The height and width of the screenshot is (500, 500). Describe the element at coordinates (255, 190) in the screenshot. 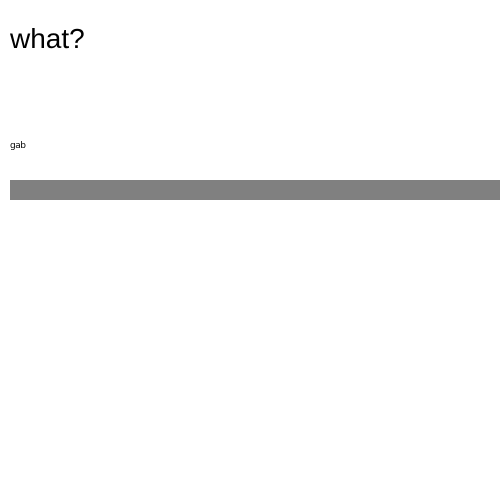

I see `gray-bar` at that location.